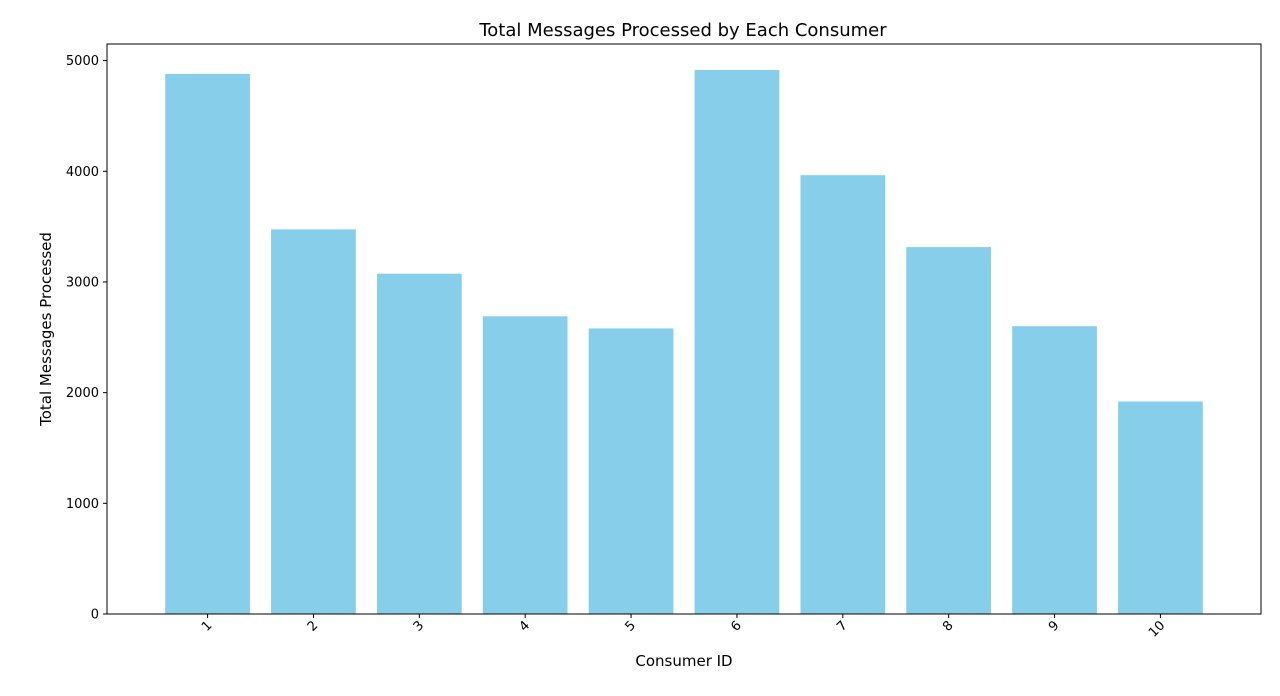 Image resolution: width=1280 pixels, height=696 pixels. I want to click on x-tick-label: 5, so click(630, 626).